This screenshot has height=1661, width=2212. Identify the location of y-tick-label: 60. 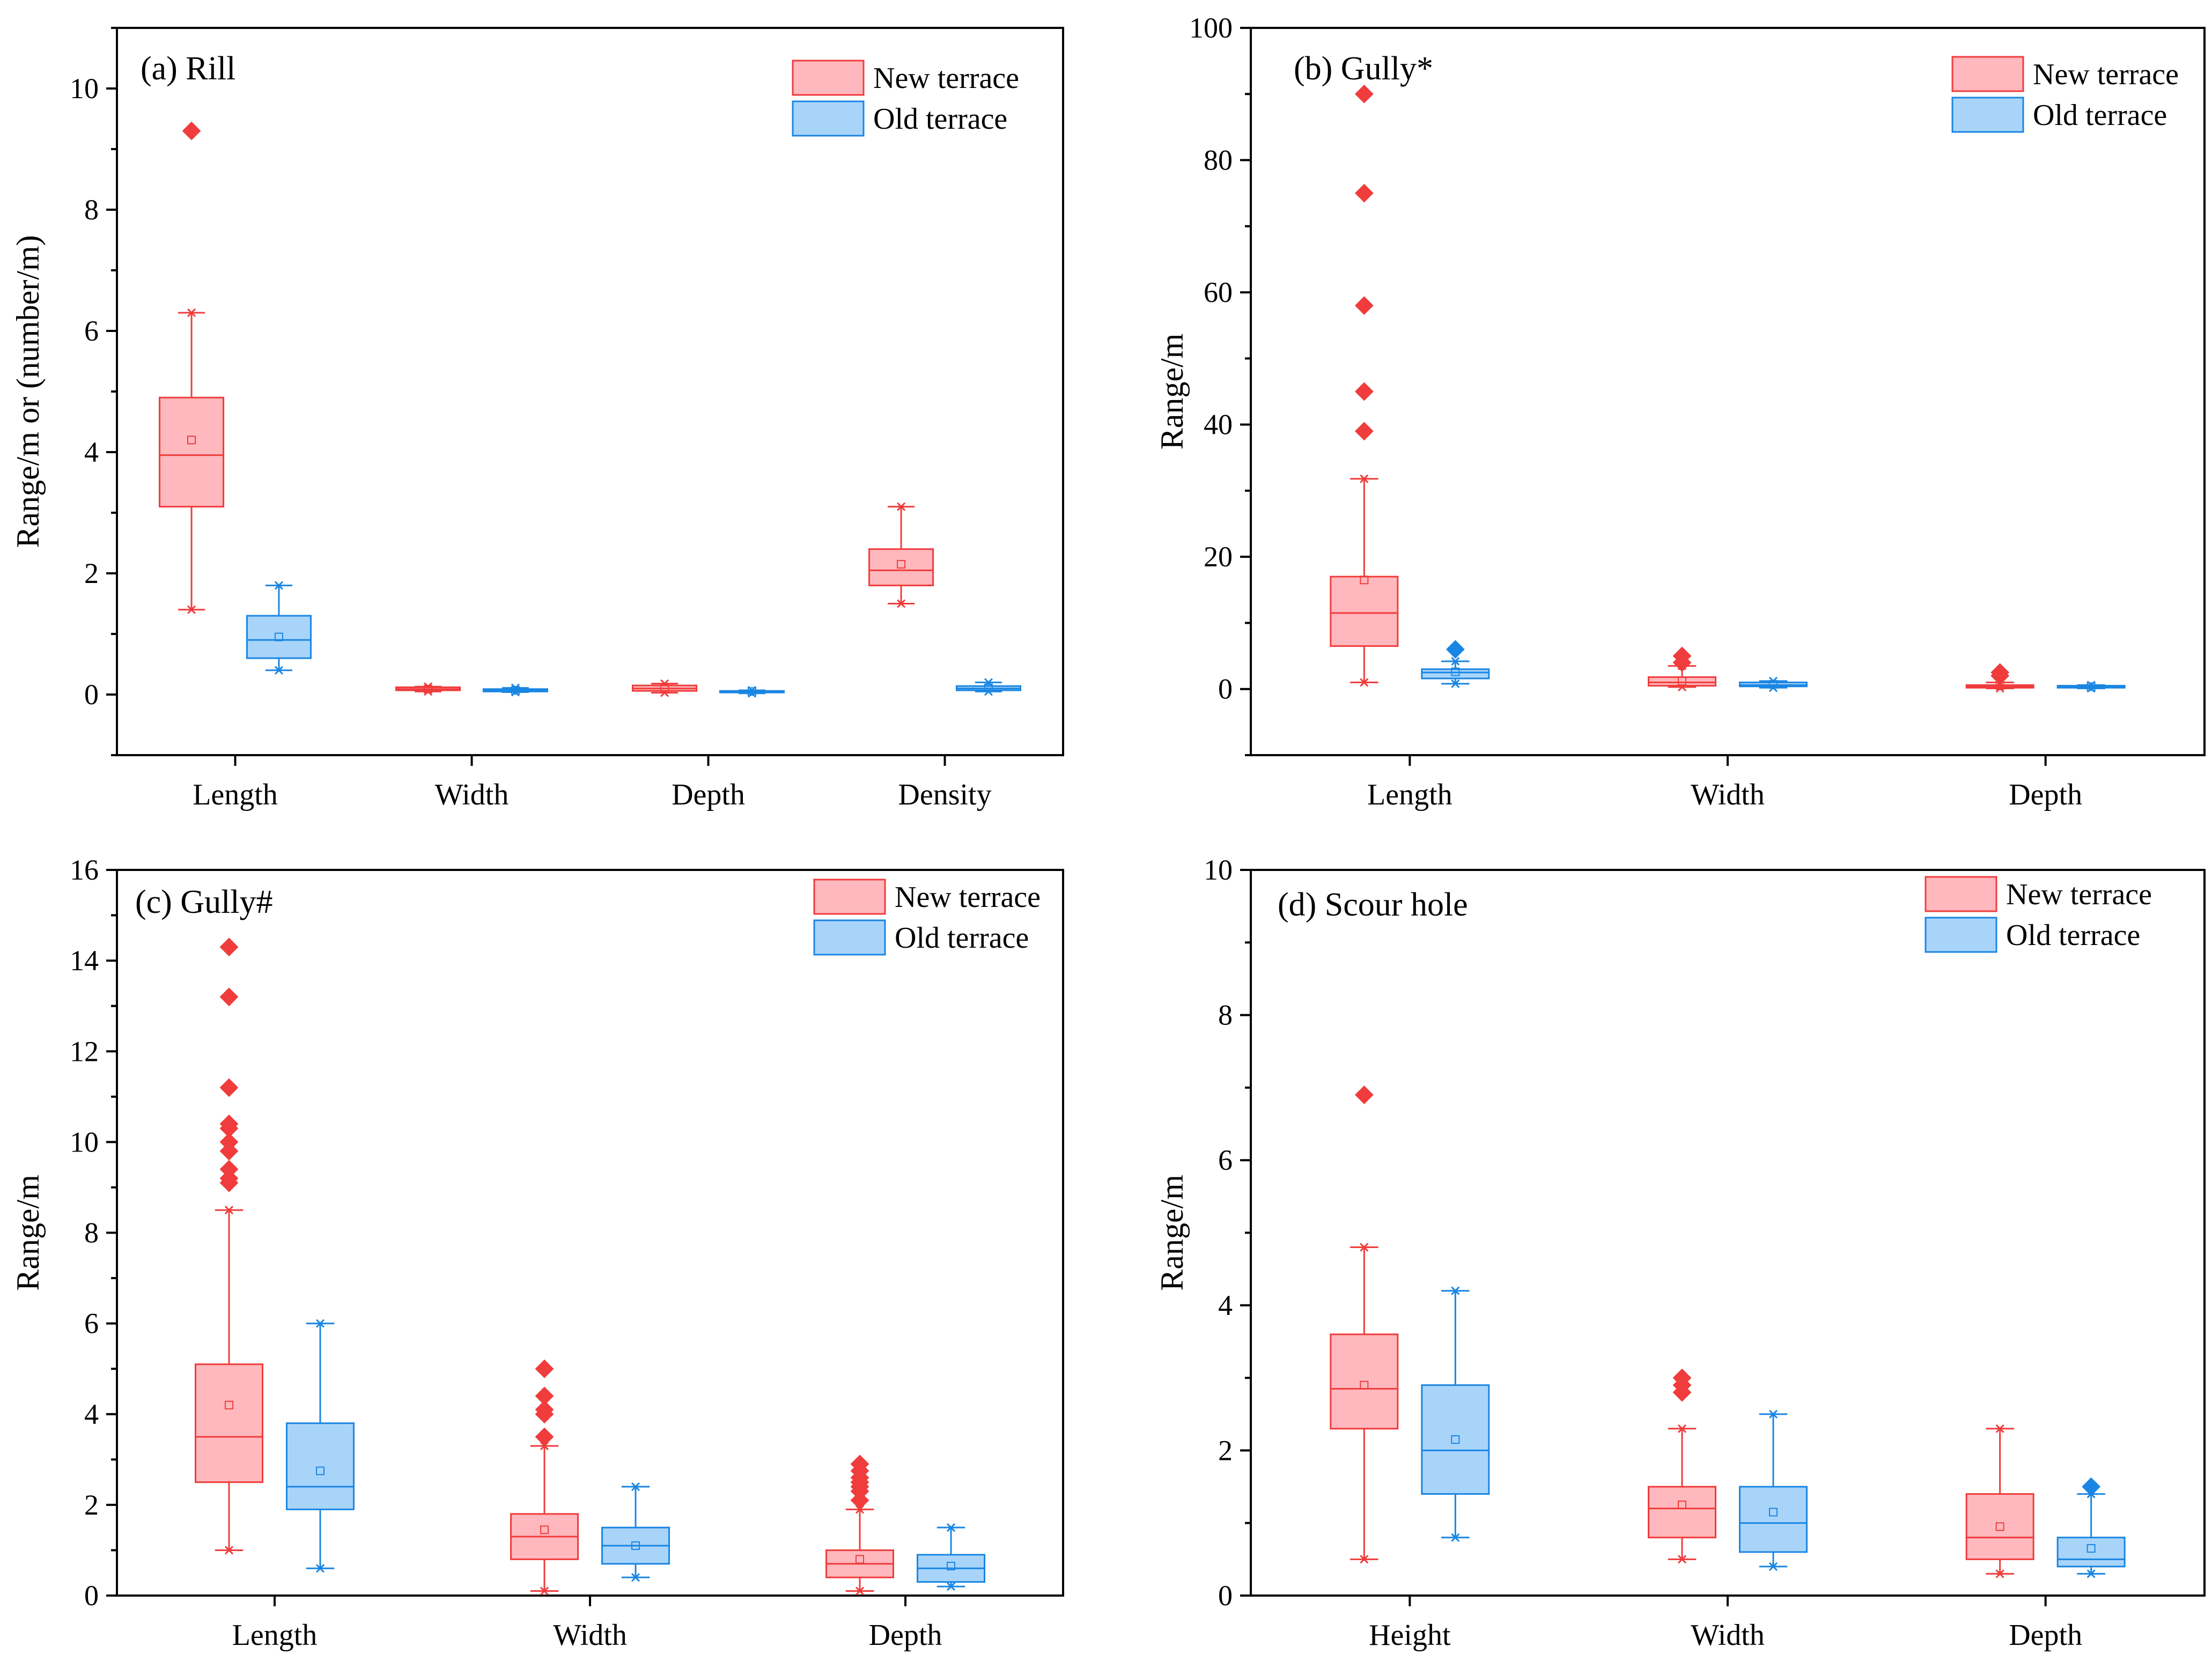
(1219, 292).